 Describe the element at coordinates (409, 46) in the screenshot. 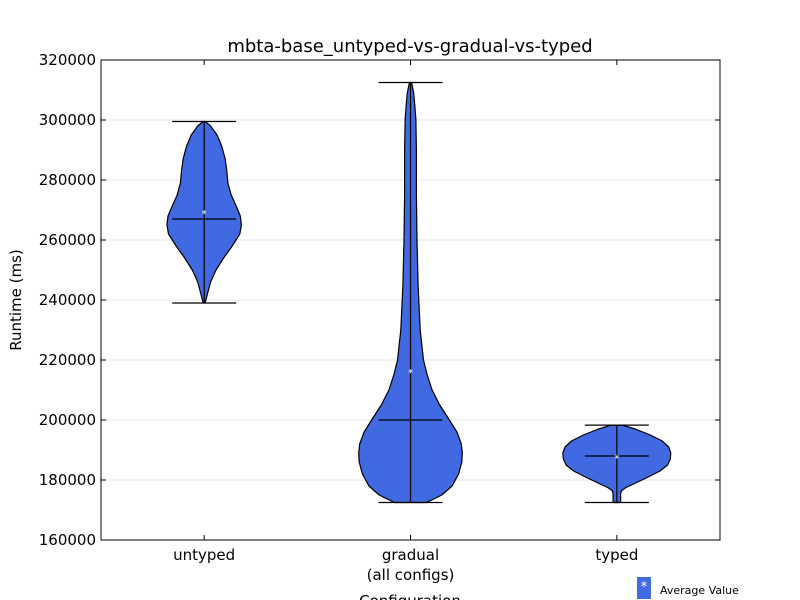

I see `chart-title: mbta-base_untyped-vs-gradual-vs-typed` at that location.